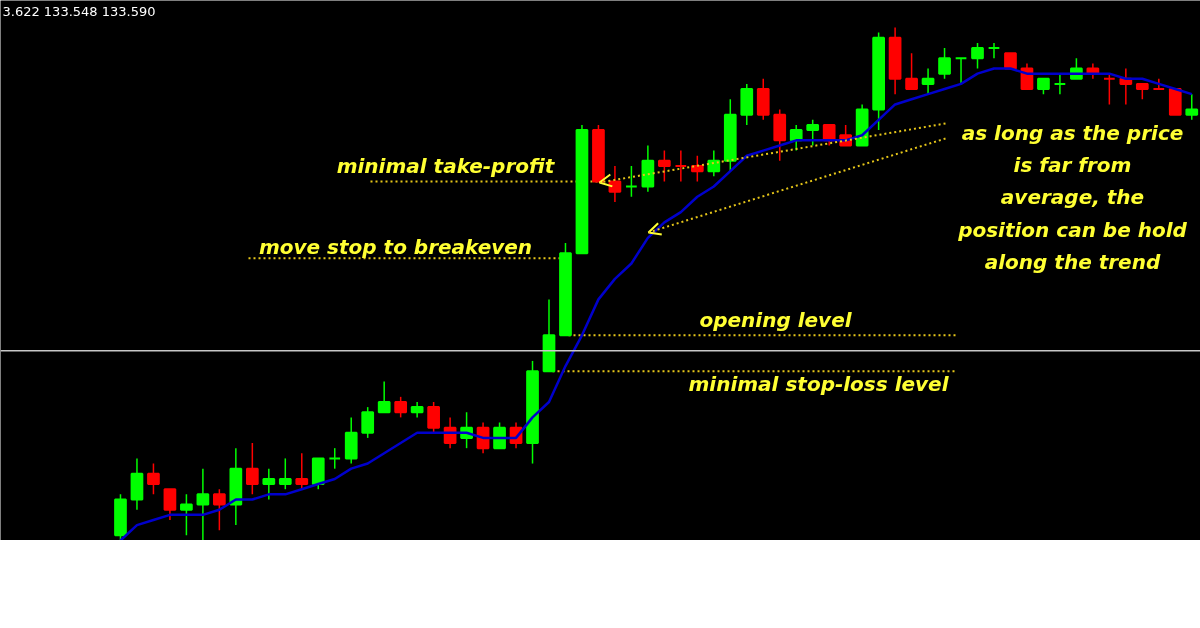  Describe the element at coordinates (446, 165) in the screenshot. I see `ref-line-label: minimal take-profit` at that location.